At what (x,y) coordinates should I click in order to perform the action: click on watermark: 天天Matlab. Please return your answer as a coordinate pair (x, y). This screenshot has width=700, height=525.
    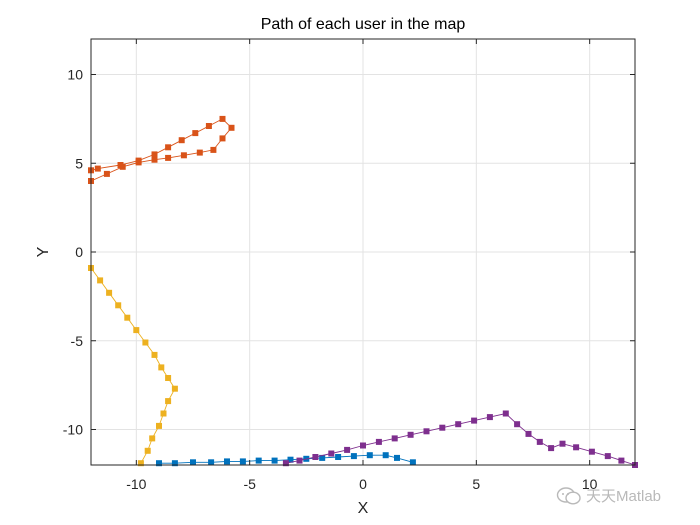
    Looking at the image, I should click on (608, 495).